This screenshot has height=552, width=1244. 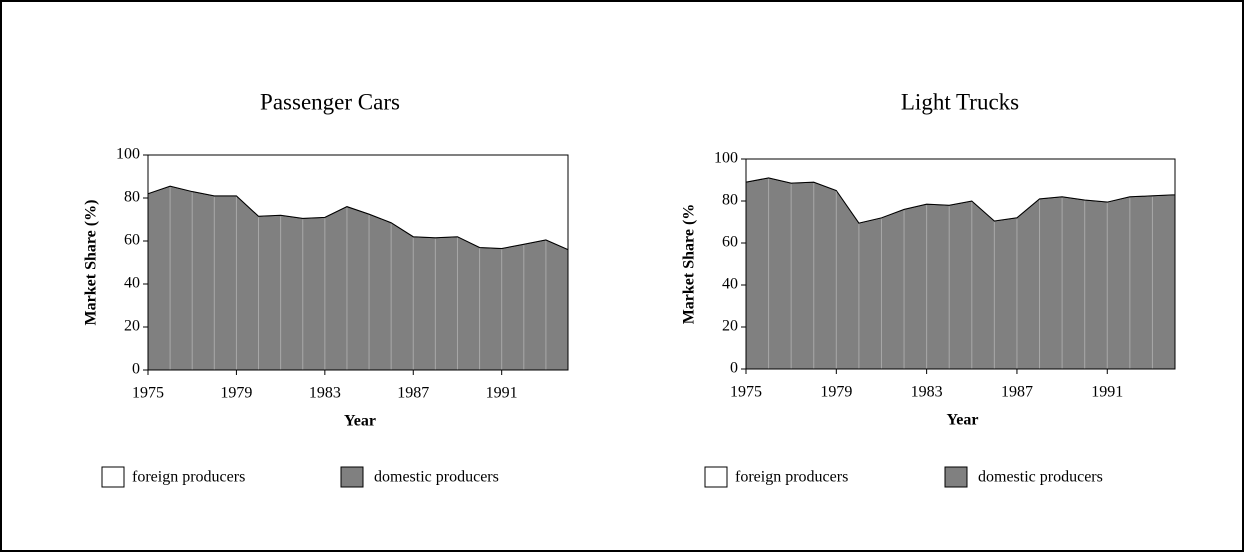 I want to click on y-axis-label: Market Share (%), so click(x=91, y=263).